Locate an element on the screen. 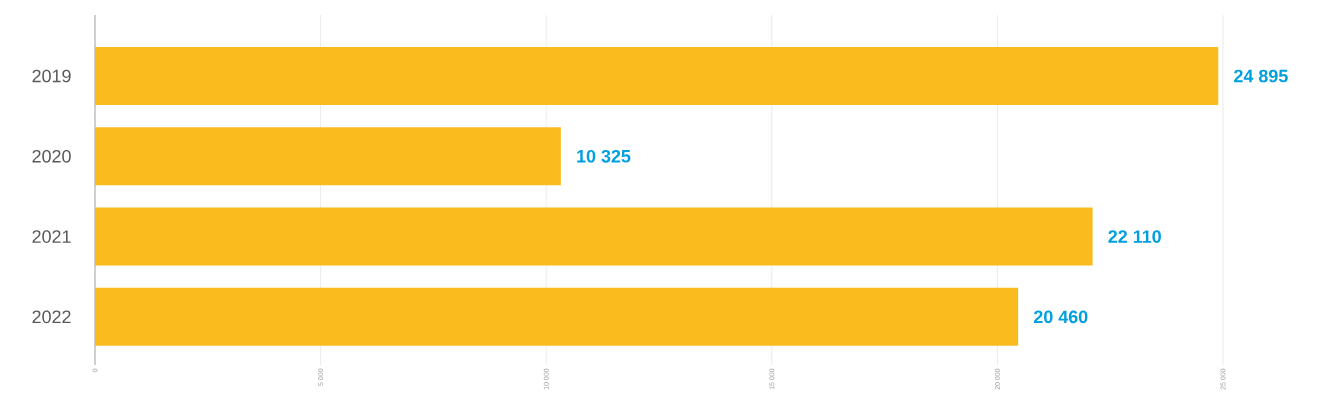 This screenshot has width=1336, height=409. y-tick-label: 2020 is located at coordinates (51, 156).